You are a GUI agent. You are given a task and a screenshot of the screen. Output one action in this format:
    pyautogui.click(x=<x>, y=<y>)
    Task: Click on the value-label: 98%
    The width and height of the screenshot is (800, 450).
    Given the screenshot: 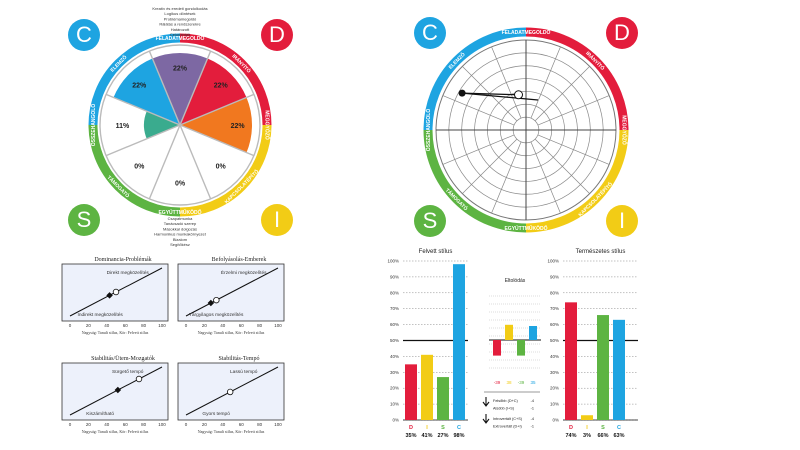 What is the action you would take?
    pyautogui.click(x=458, y=436)
    